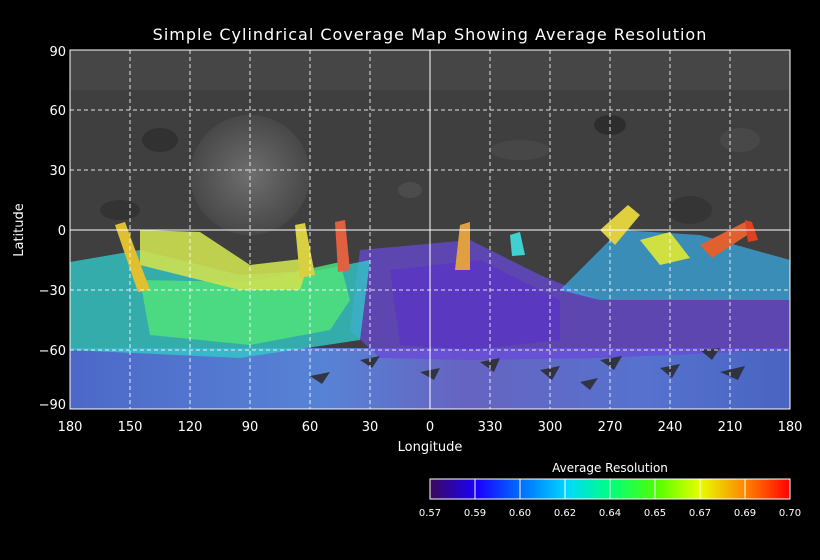  I want to click on y-tick-label: −30, so click(52, 291).